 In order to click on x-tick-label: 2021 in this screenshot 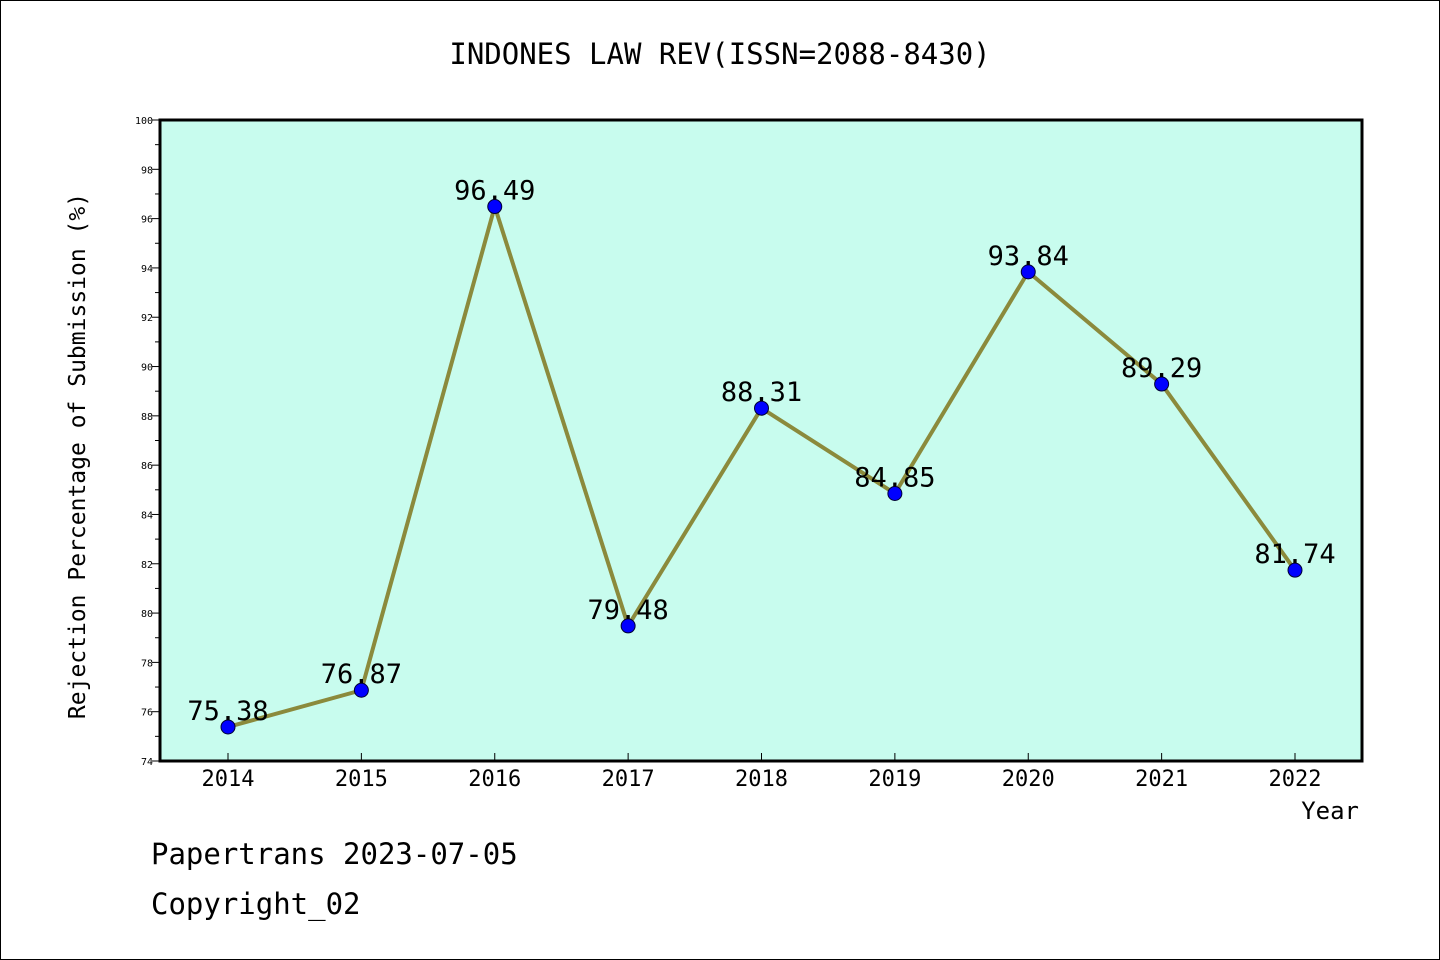, I will do `click(1161, 779)`.